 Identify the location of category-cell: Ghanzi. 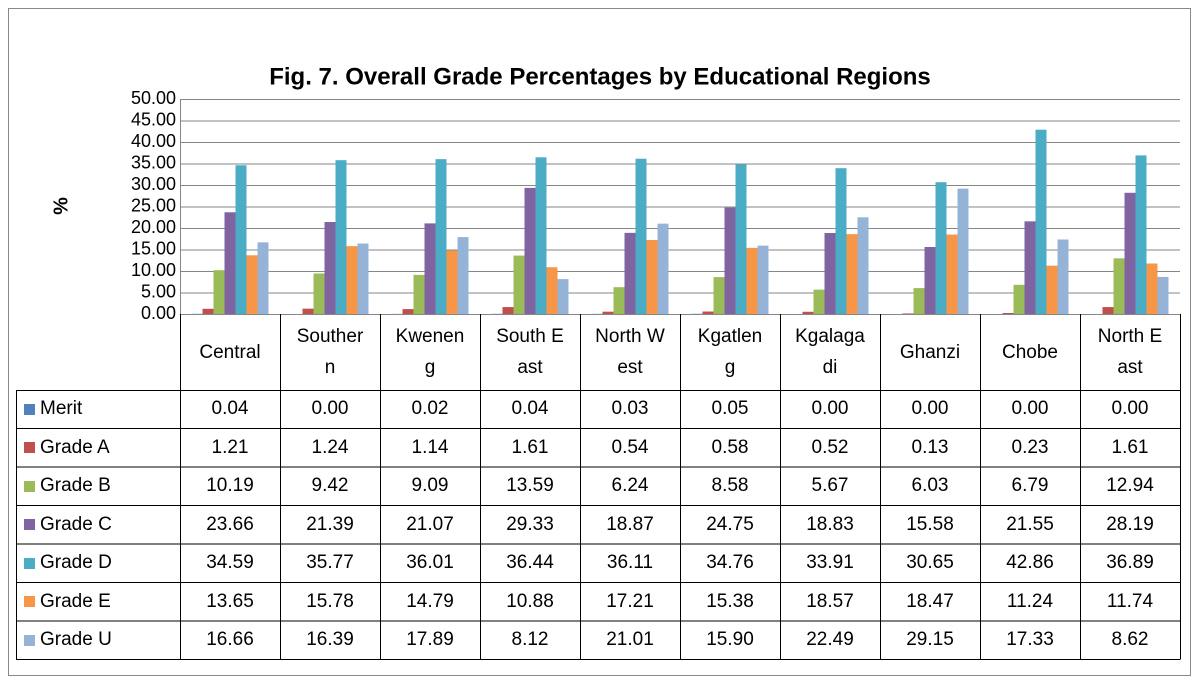
(930, 352).